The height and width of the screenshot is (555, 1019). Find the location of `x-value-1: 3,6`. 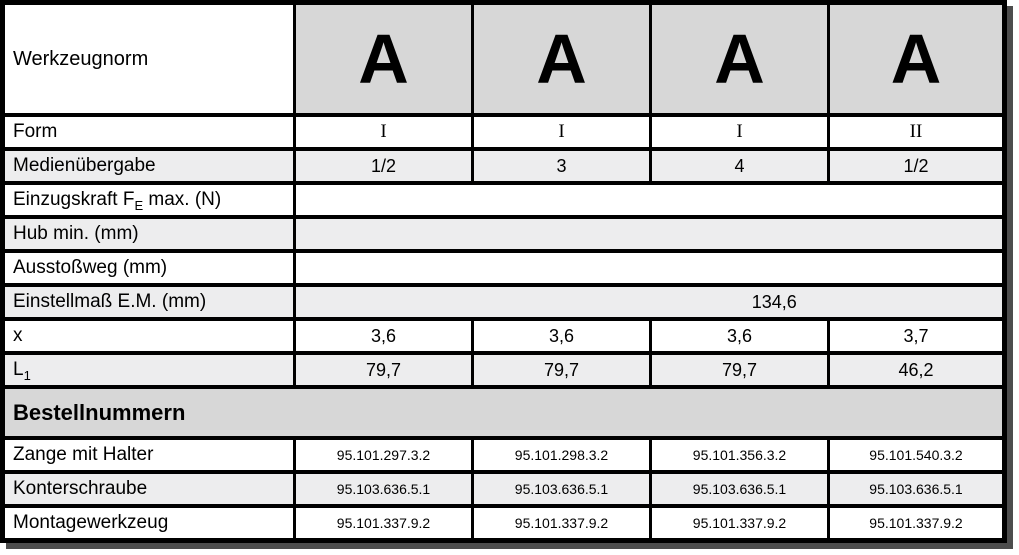

x-value-1: 3,6 is located at coordinates (383, 336).